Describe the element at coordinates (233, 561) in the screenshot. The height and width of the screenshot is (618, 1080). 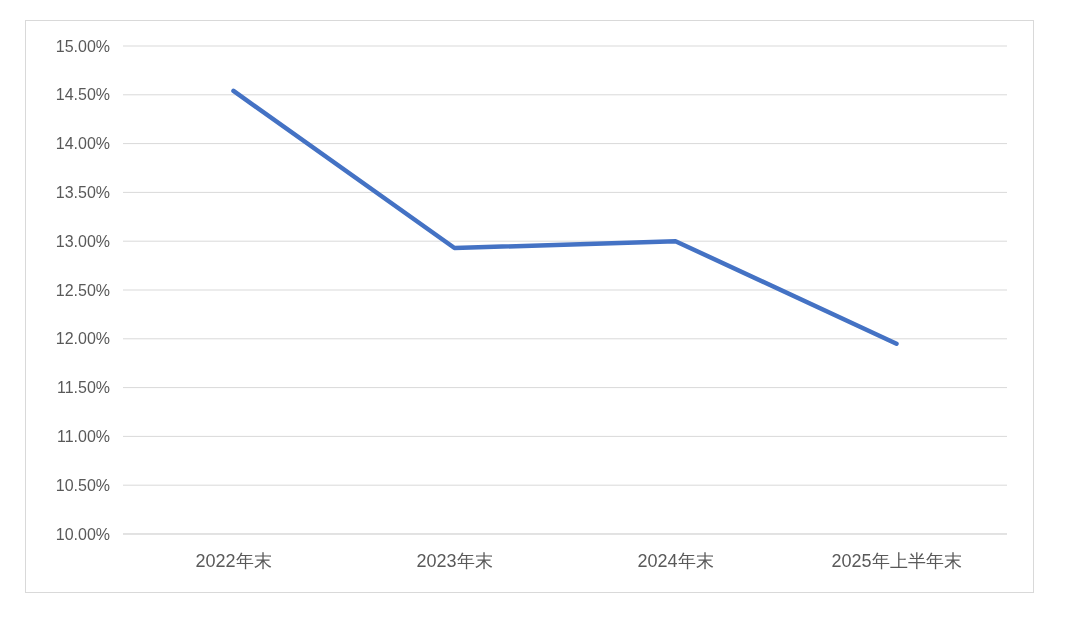
I see `x-tick-label: 2022年末` at that location.